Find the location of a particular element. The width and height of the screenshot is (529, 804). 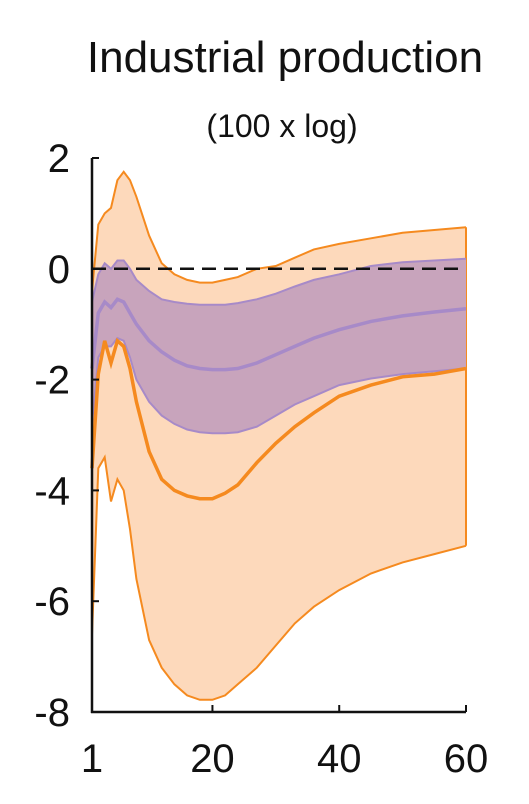

purple-upper-bound-line is located at coordinates (279, 281).